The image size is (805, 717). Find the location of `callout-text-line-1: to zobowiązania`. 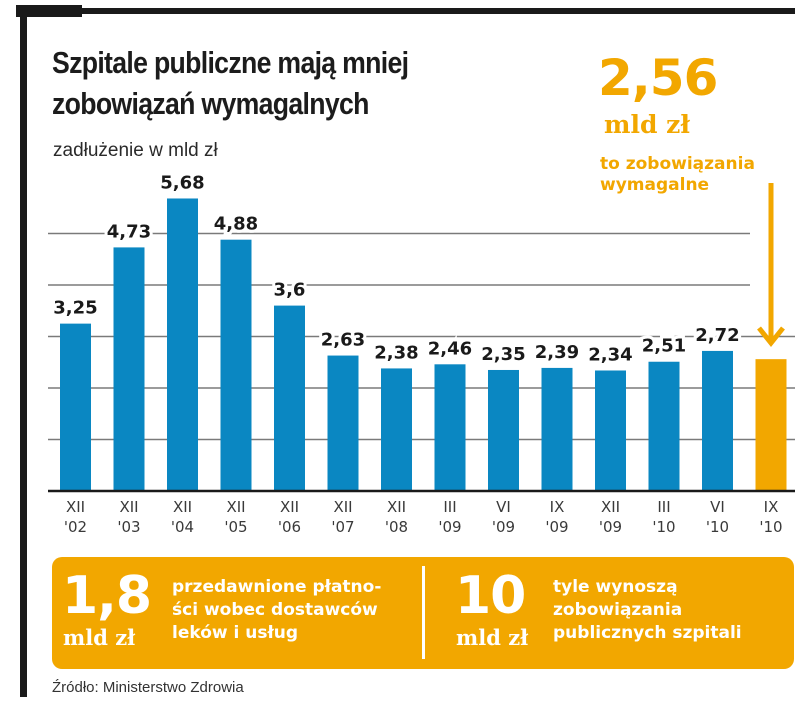

callout-text-line-1: to zobowiązania is located at coordinates (677, 164).